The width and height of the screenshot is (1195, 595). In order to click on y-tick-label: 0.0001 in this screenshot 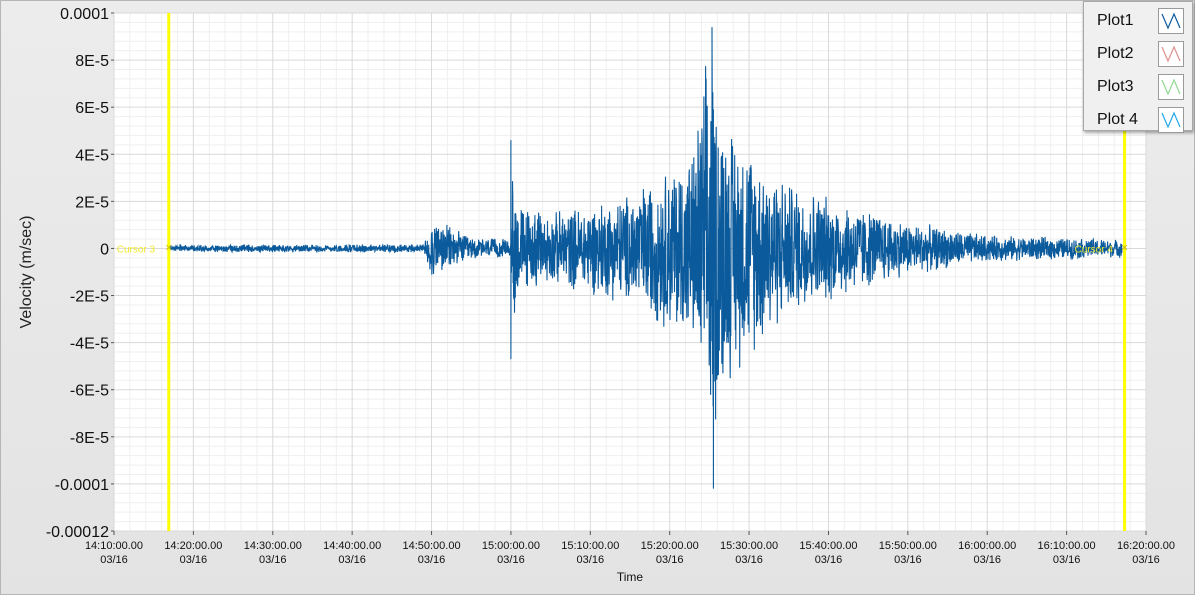, I will do `click(84, 14)`.